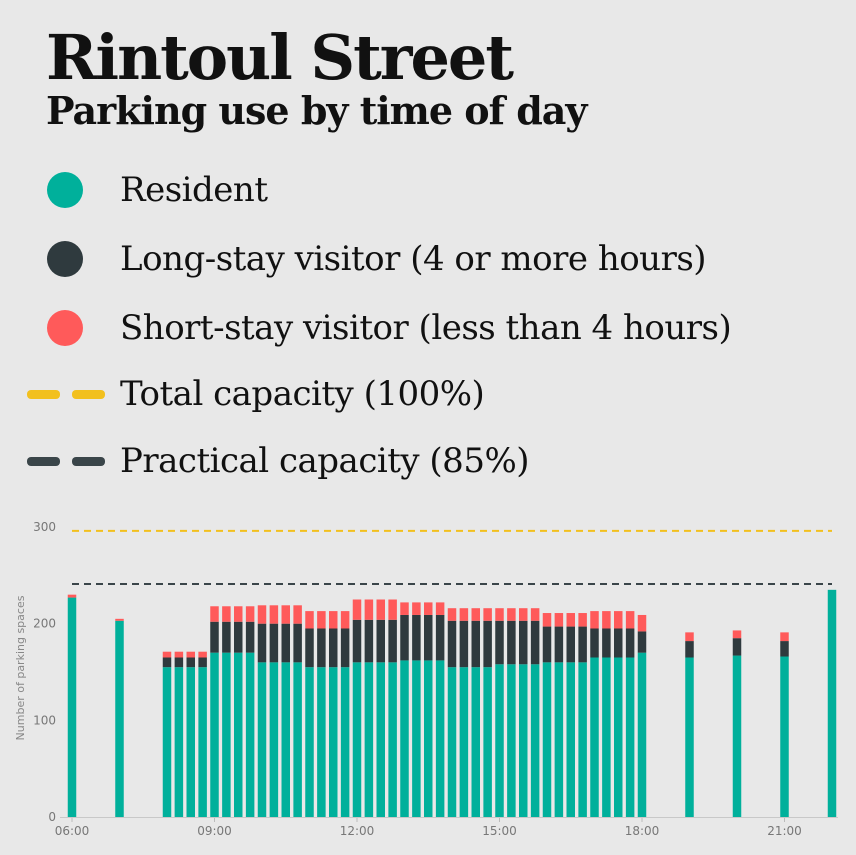  Describe the element at coordinates (325, 461) in the screenshot. I see `legend-label-practical-capacity: Practical capacity (85%)` at that location.